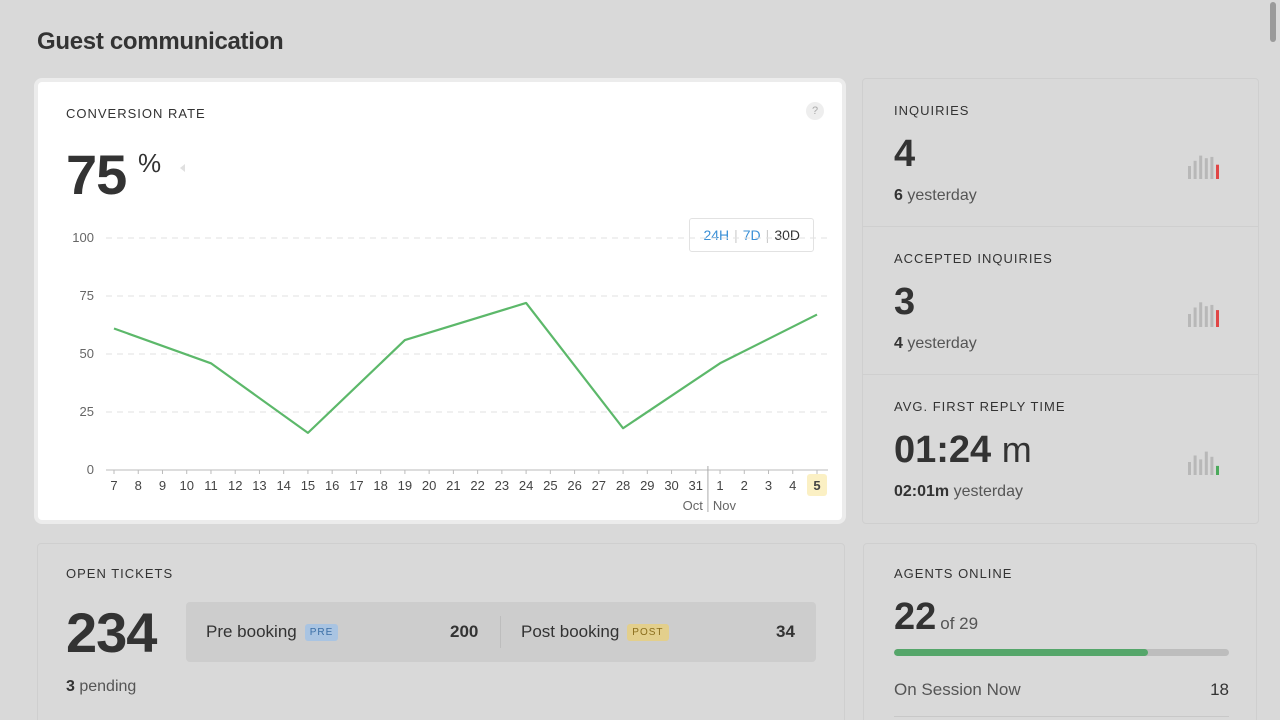 This screenshot has height=720, width=1280. Describe the element at coordinates (1273, 22) in the screenshot. I see `scrollbar-thumb` at that location.